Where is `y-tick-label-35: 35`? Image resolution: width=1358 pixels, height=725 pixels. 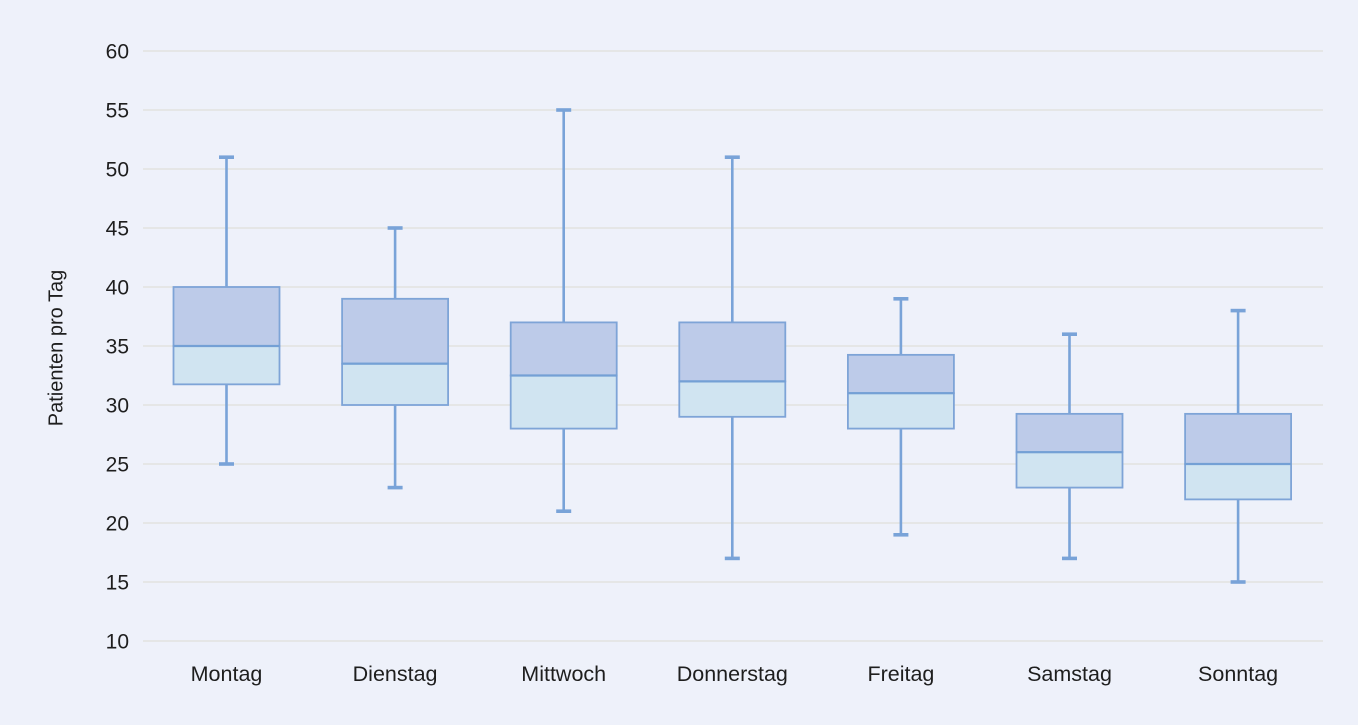
y-tick-label-35: 35 is located at coordinates (117, 347).